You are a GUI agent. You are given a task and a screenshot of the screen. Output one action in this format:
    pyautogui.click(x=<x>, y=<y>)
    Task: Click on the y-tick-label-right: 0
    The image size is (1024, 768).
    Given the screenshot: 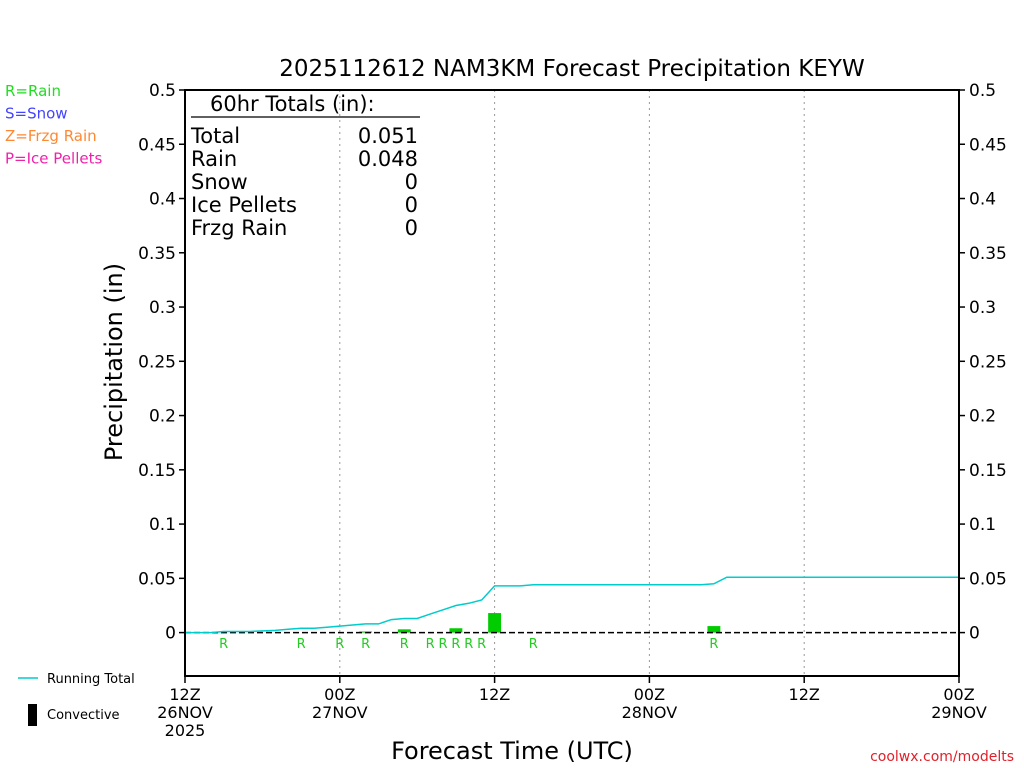 What is the action you would take?
    pyautogui.click(x=974, y=634)
    